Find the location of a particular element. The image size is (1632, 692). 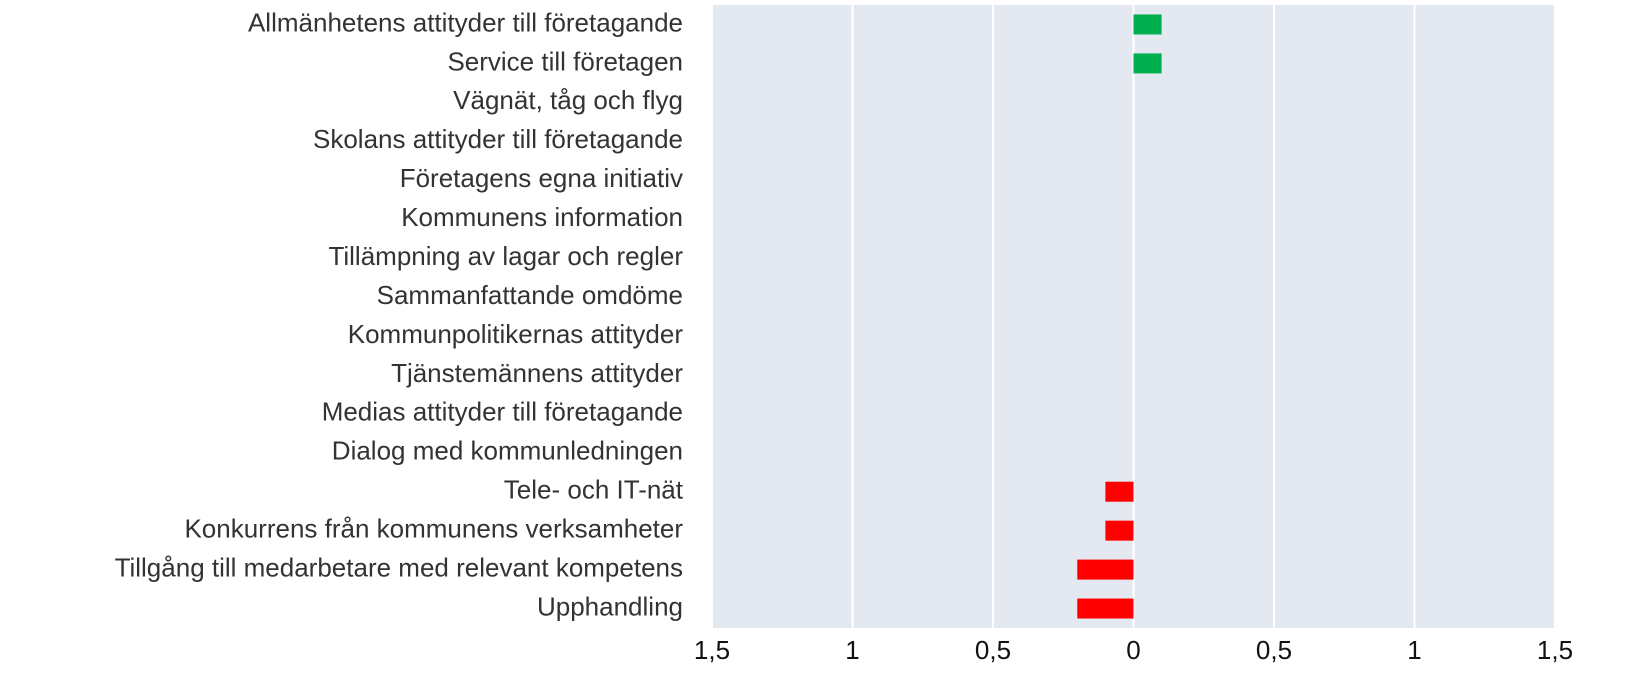

y-tick-label: Konkurrens från kommunens verksamheter is located at coordinates (433, 529).